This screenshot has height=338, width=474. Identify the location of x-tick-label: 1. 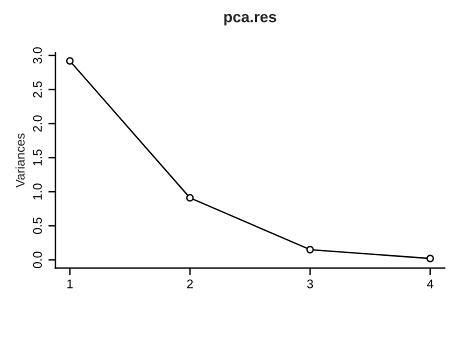
(70, 284).